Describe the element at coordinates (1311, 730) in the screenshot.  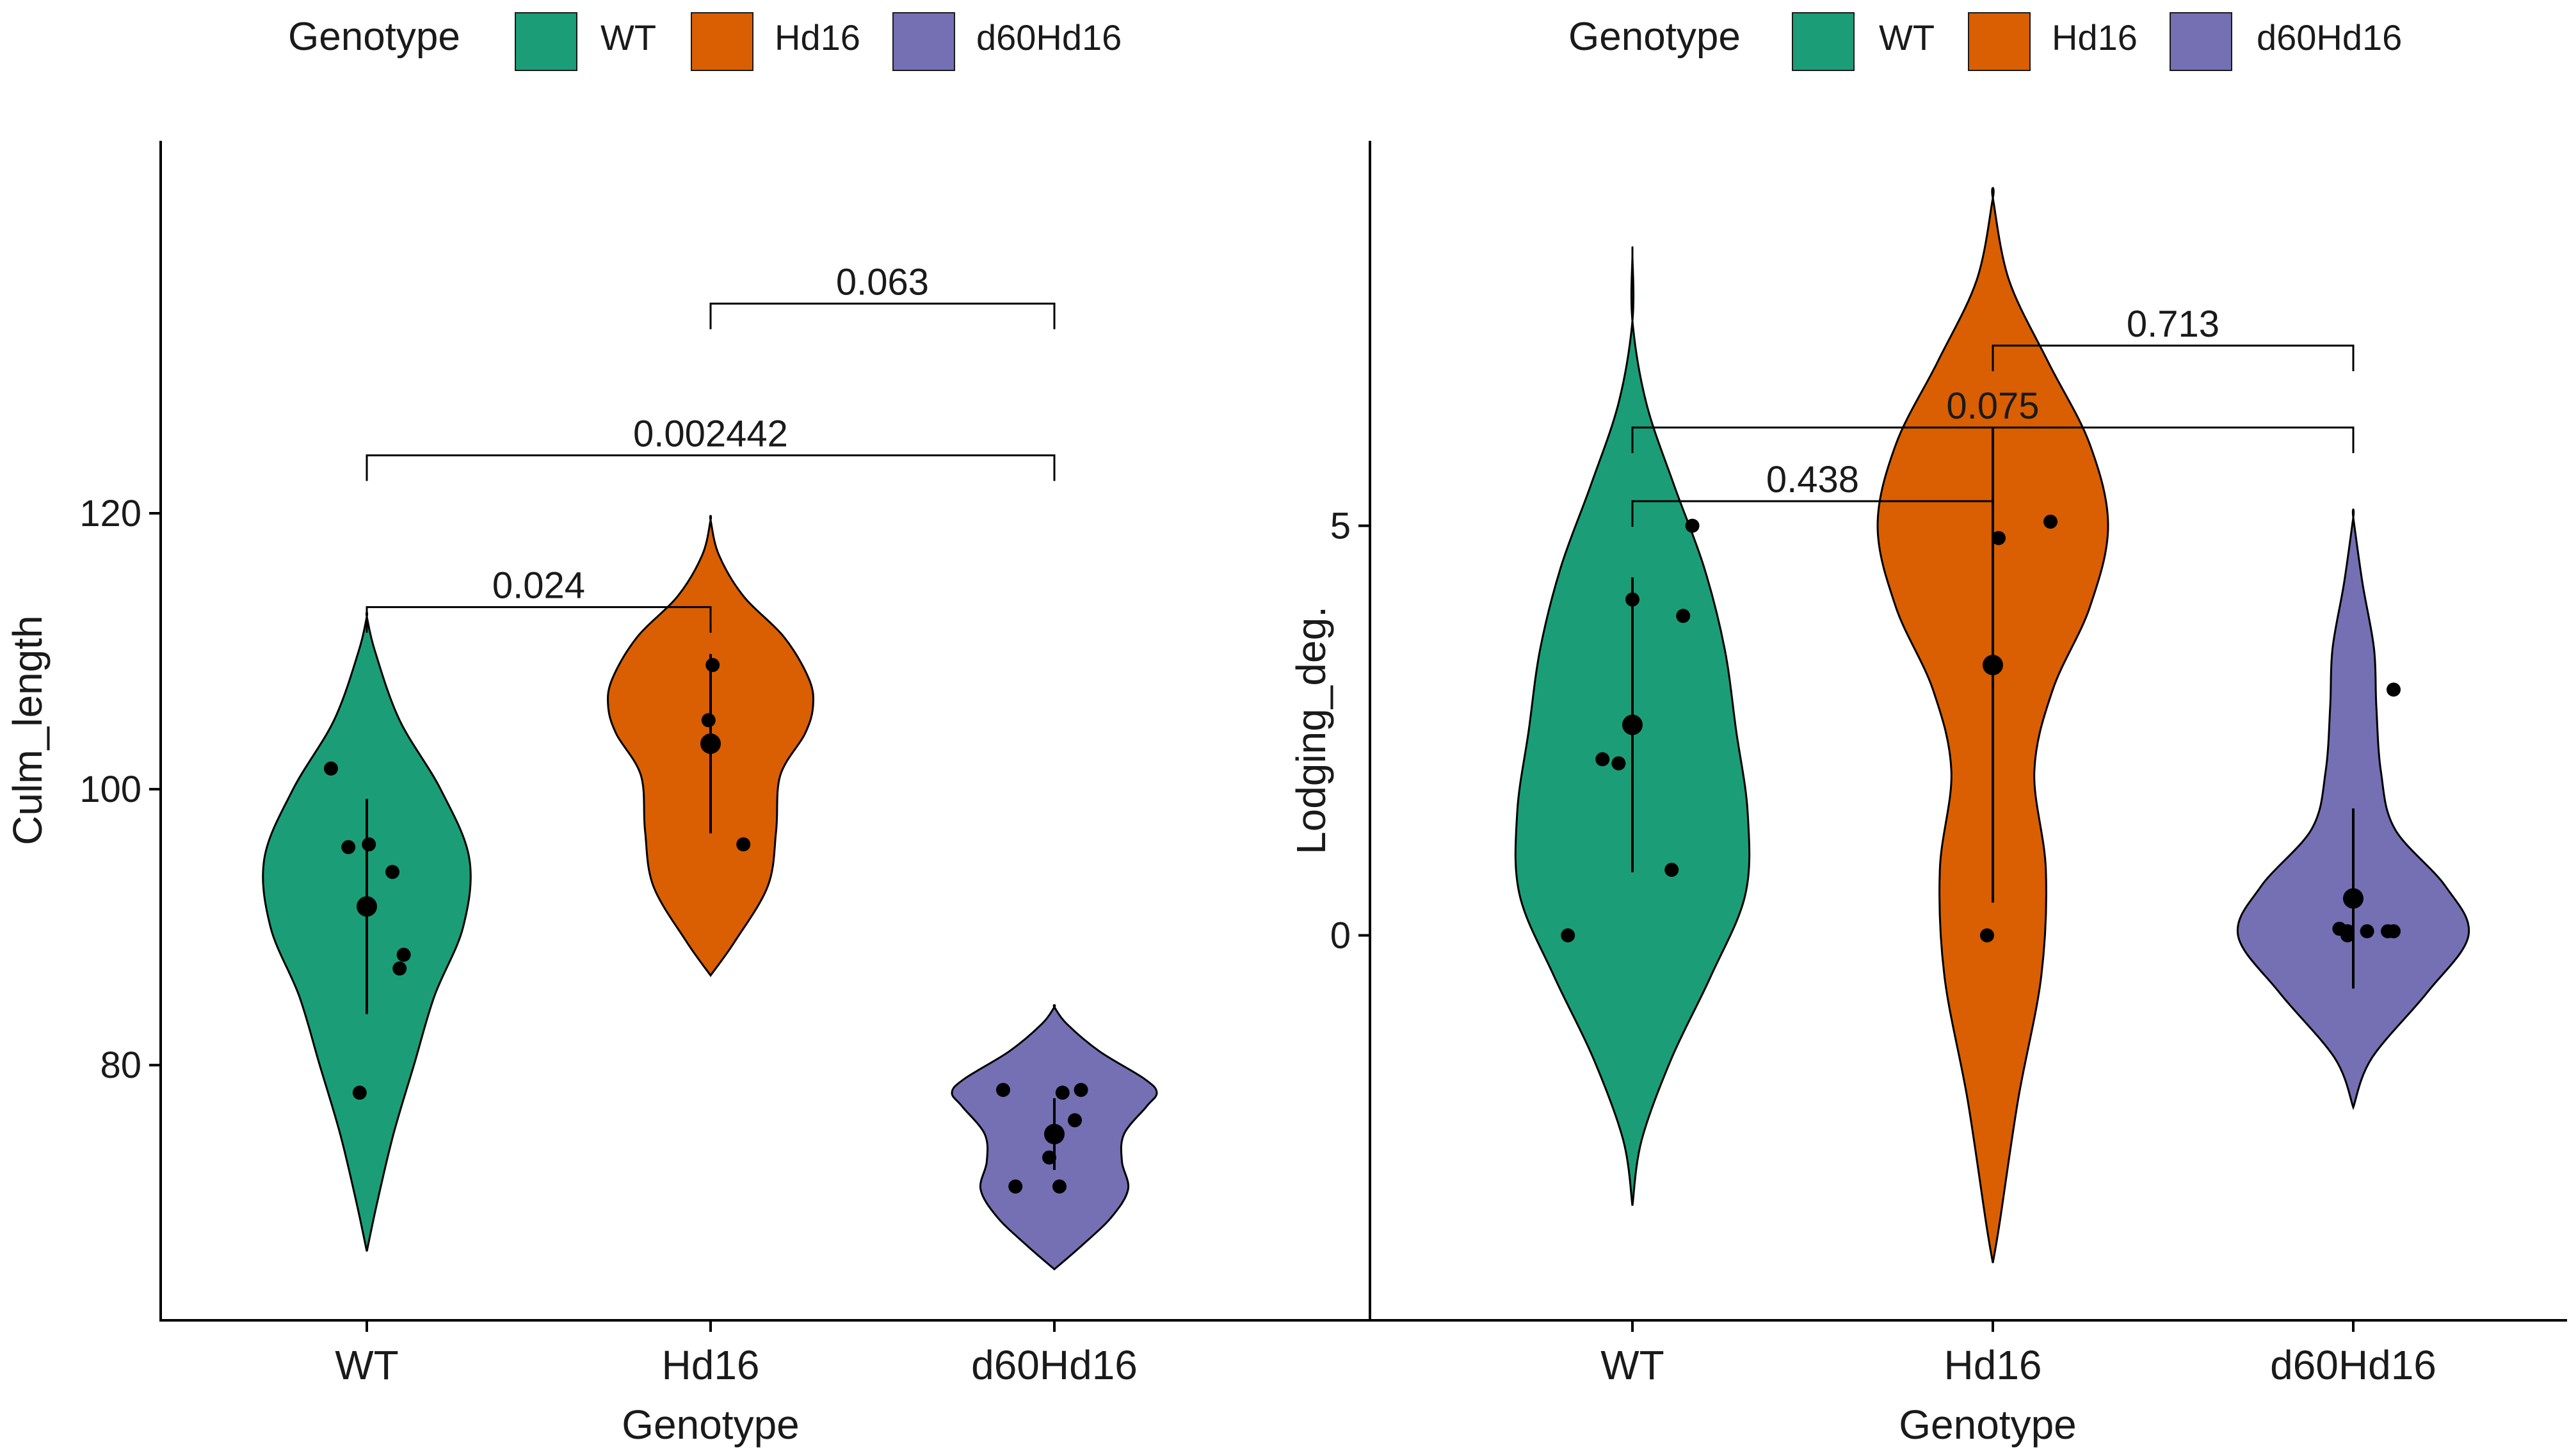
I see `y-axis-title: Lodging_deg.` at that location.